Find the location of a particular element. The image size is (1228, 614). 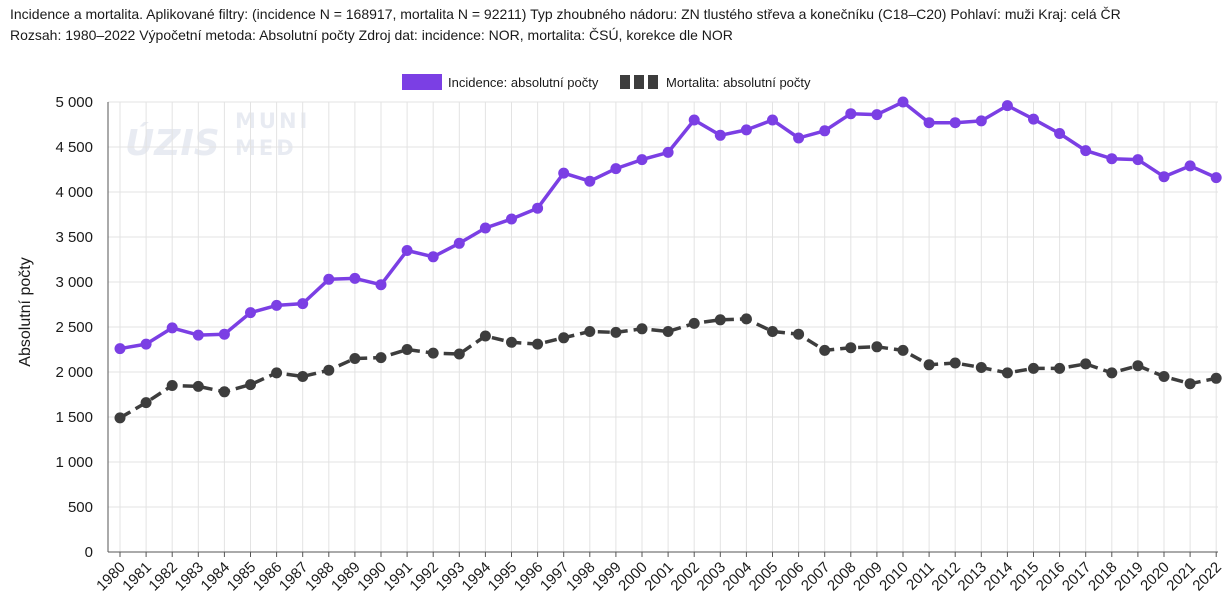

y-tick-label: 3 500 is located at coordinates (74, 237).